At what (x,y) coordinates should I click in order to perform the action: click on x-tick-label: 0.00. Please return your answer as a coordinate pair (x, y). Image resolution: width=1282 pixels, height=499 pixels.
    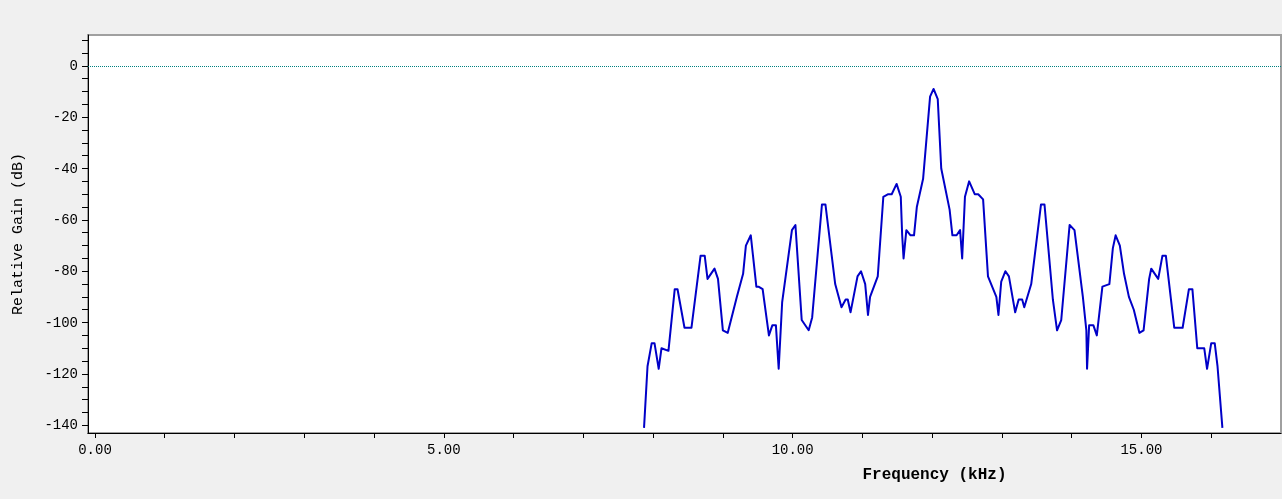
    Looking at the image, I should click on (95, 450).